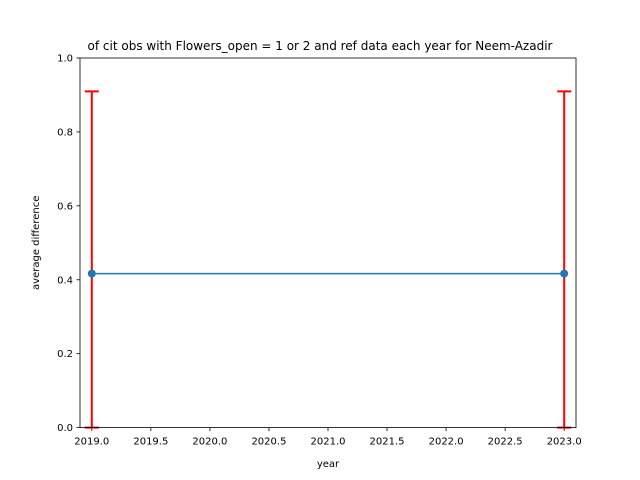  I want to click on y-axis-label: average difference, so click(36, 243).